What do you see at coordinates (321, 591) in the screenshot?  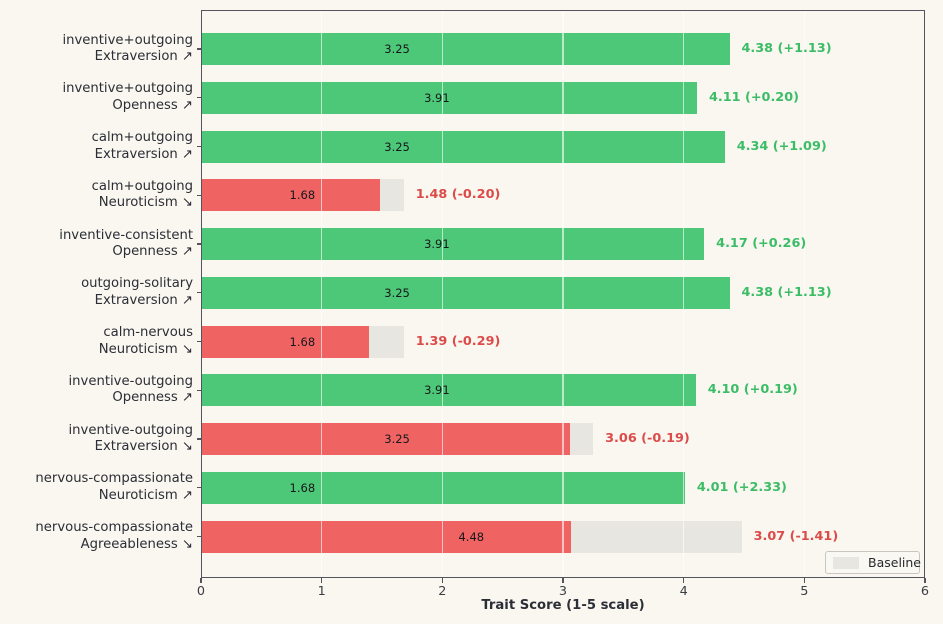 I see `x-tick-label: 1` at bounding box center [321, 591].